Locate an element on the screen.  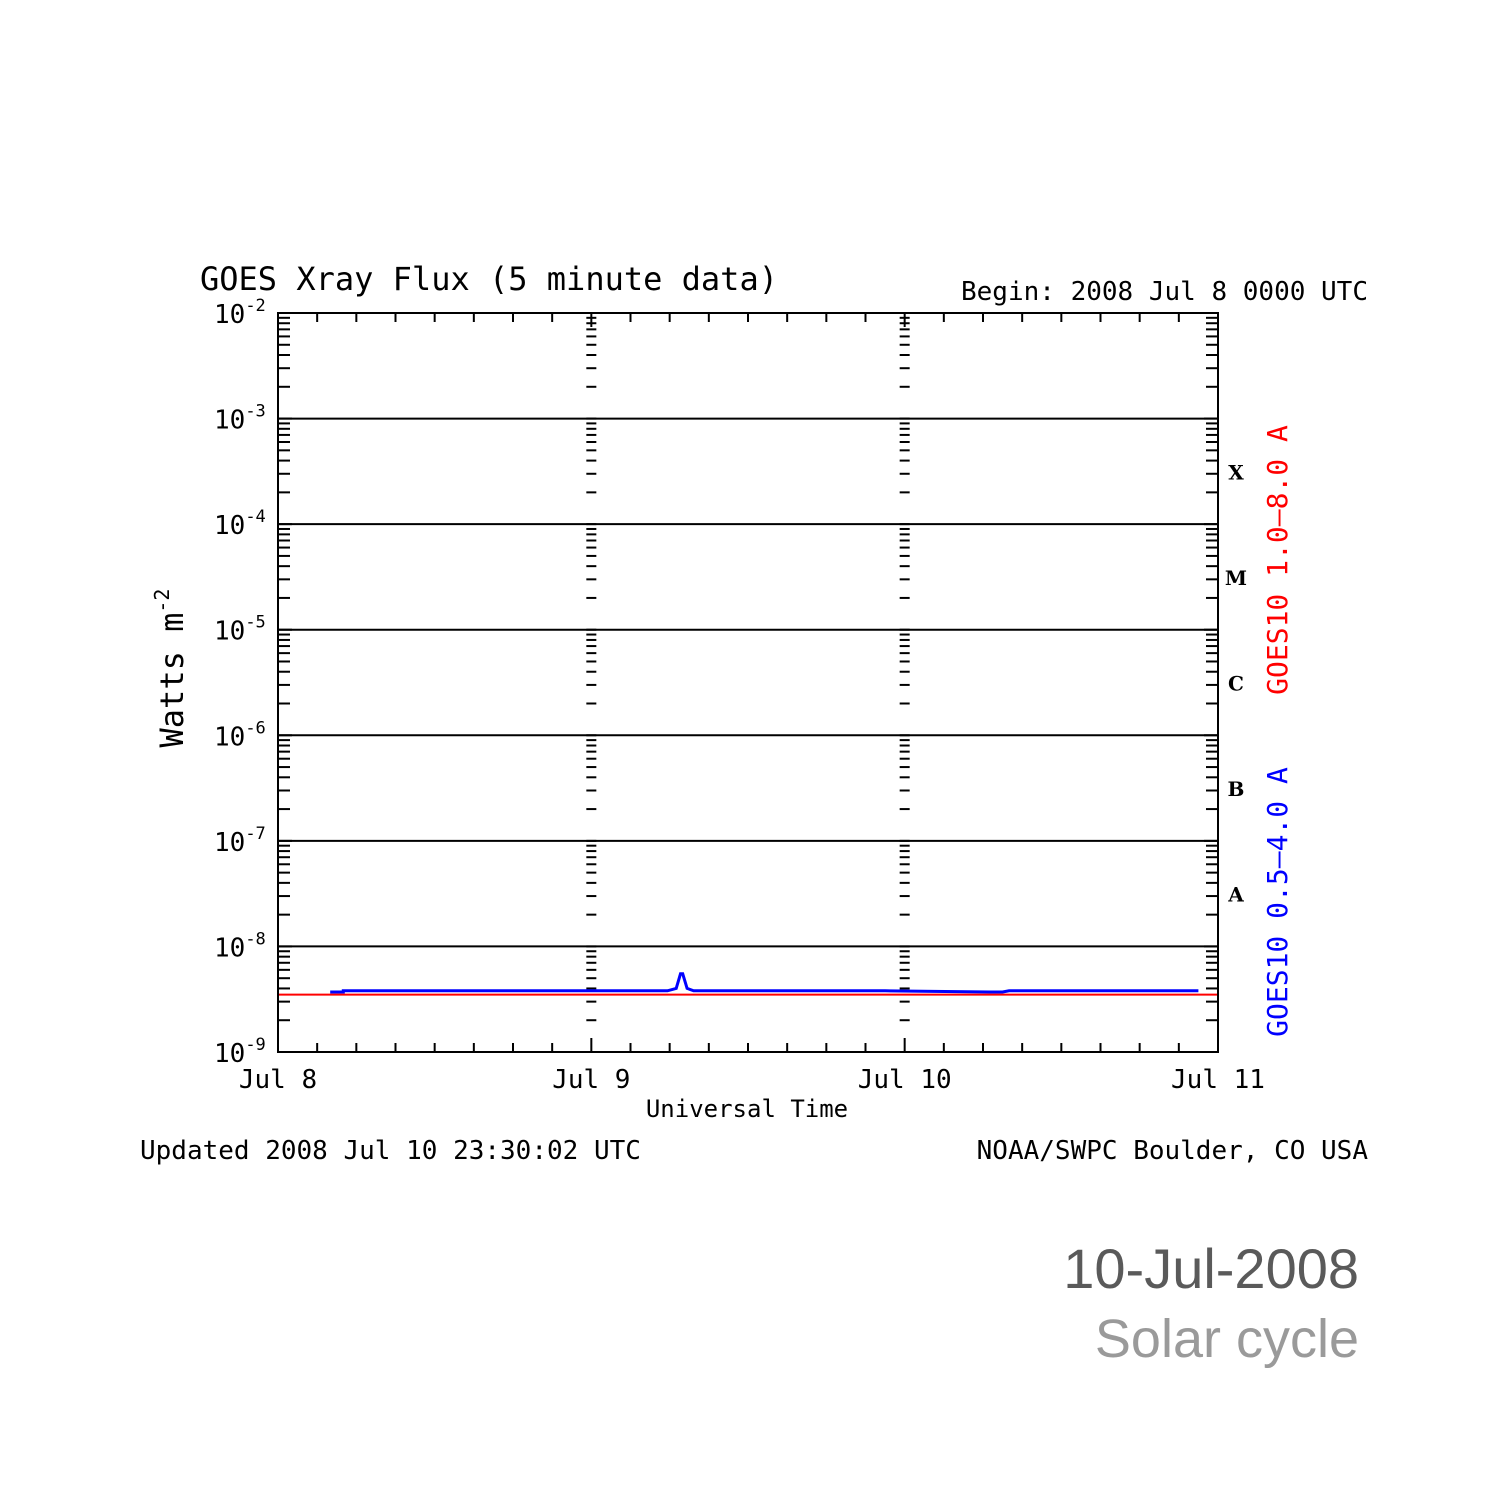
flare-class-labels: A B C M X is located at coordinates (1236, 683).